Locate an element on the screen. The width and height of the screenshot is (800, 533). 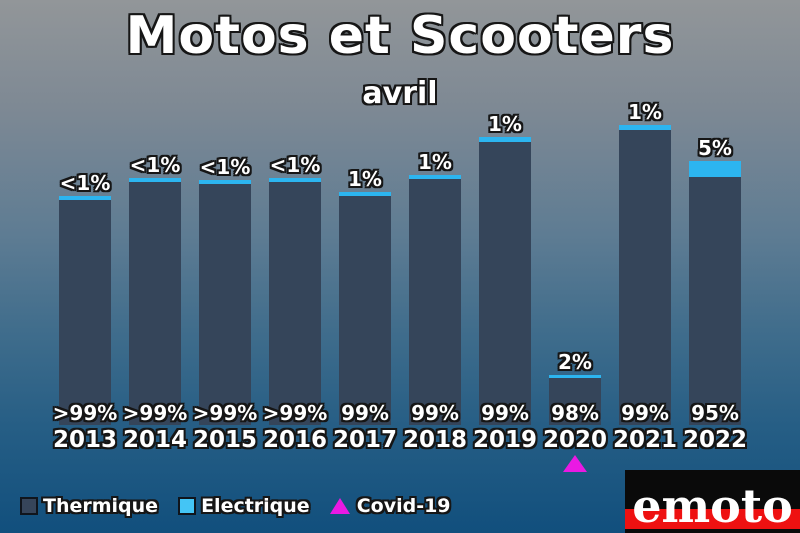
covid-marker-icon is located at coordinates (575, 463).